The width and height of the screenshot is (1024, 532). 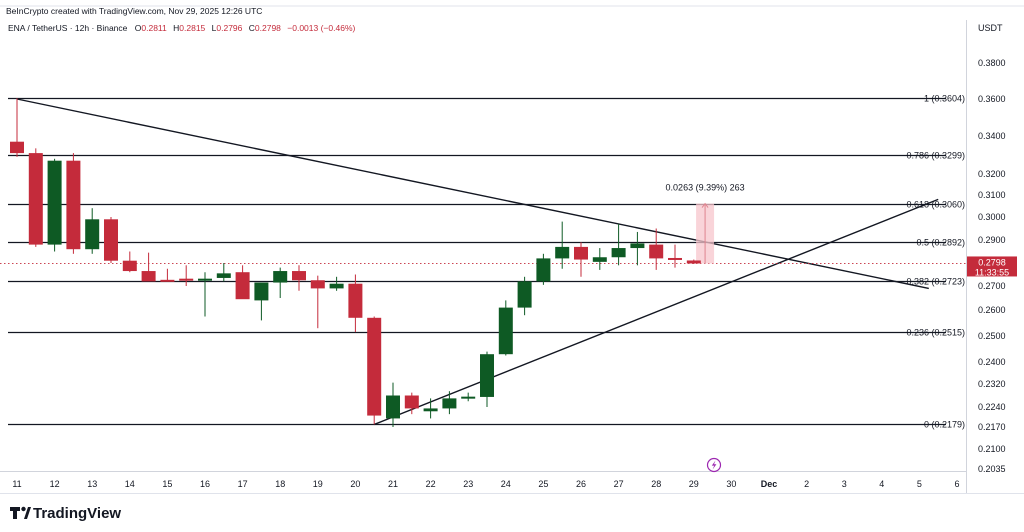 What do you see at coordinates (844, 484) in the screenshot?
I see `time-tick-label: 3` at bounding box center [844, 484].